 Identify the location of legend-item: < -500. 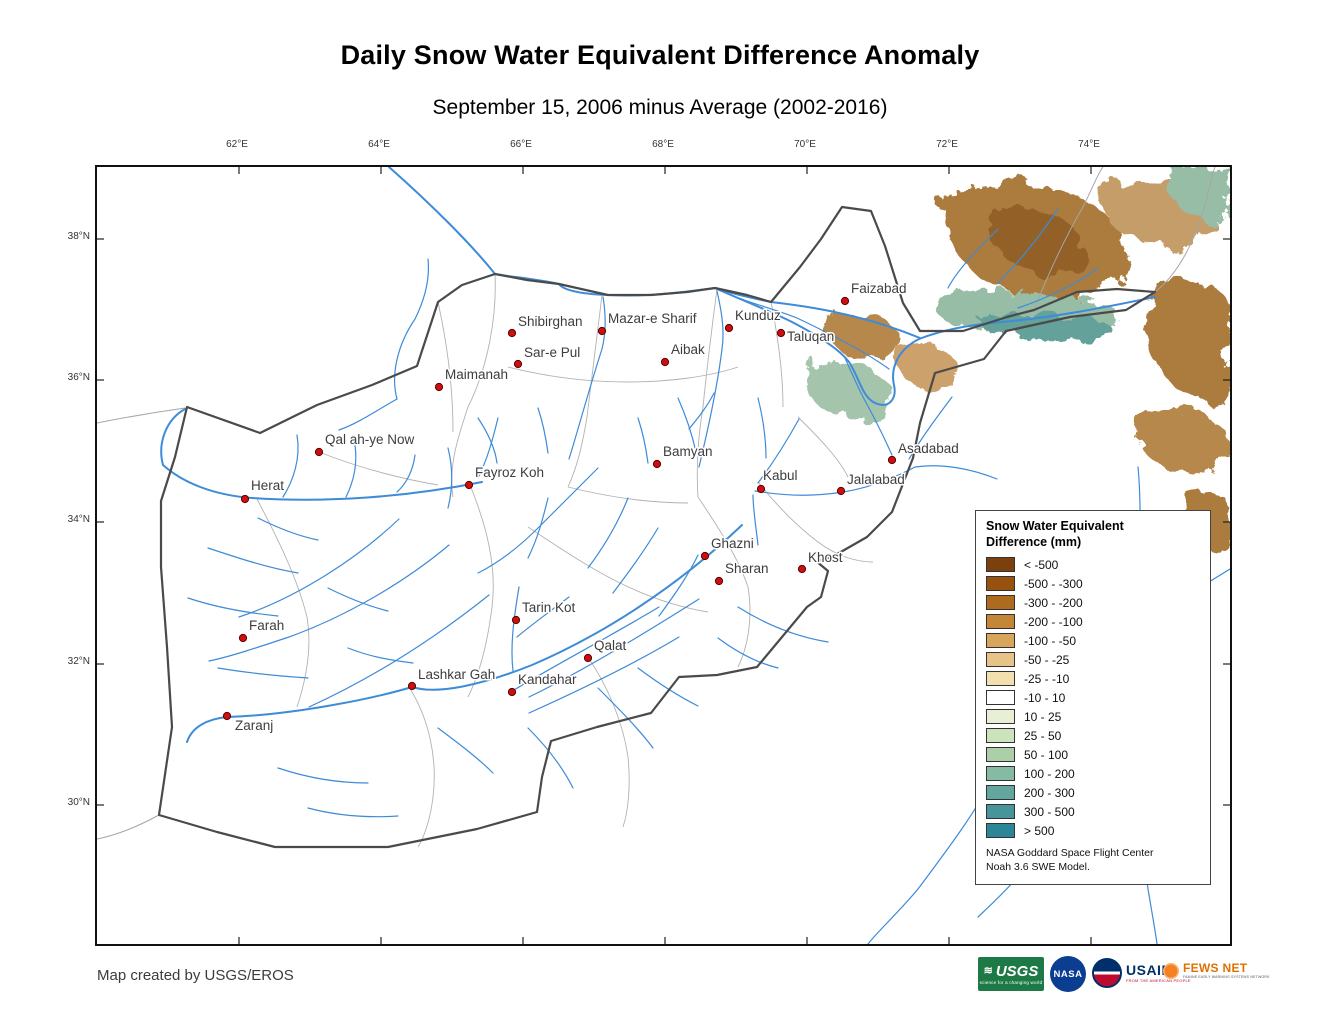
(1093, 565).